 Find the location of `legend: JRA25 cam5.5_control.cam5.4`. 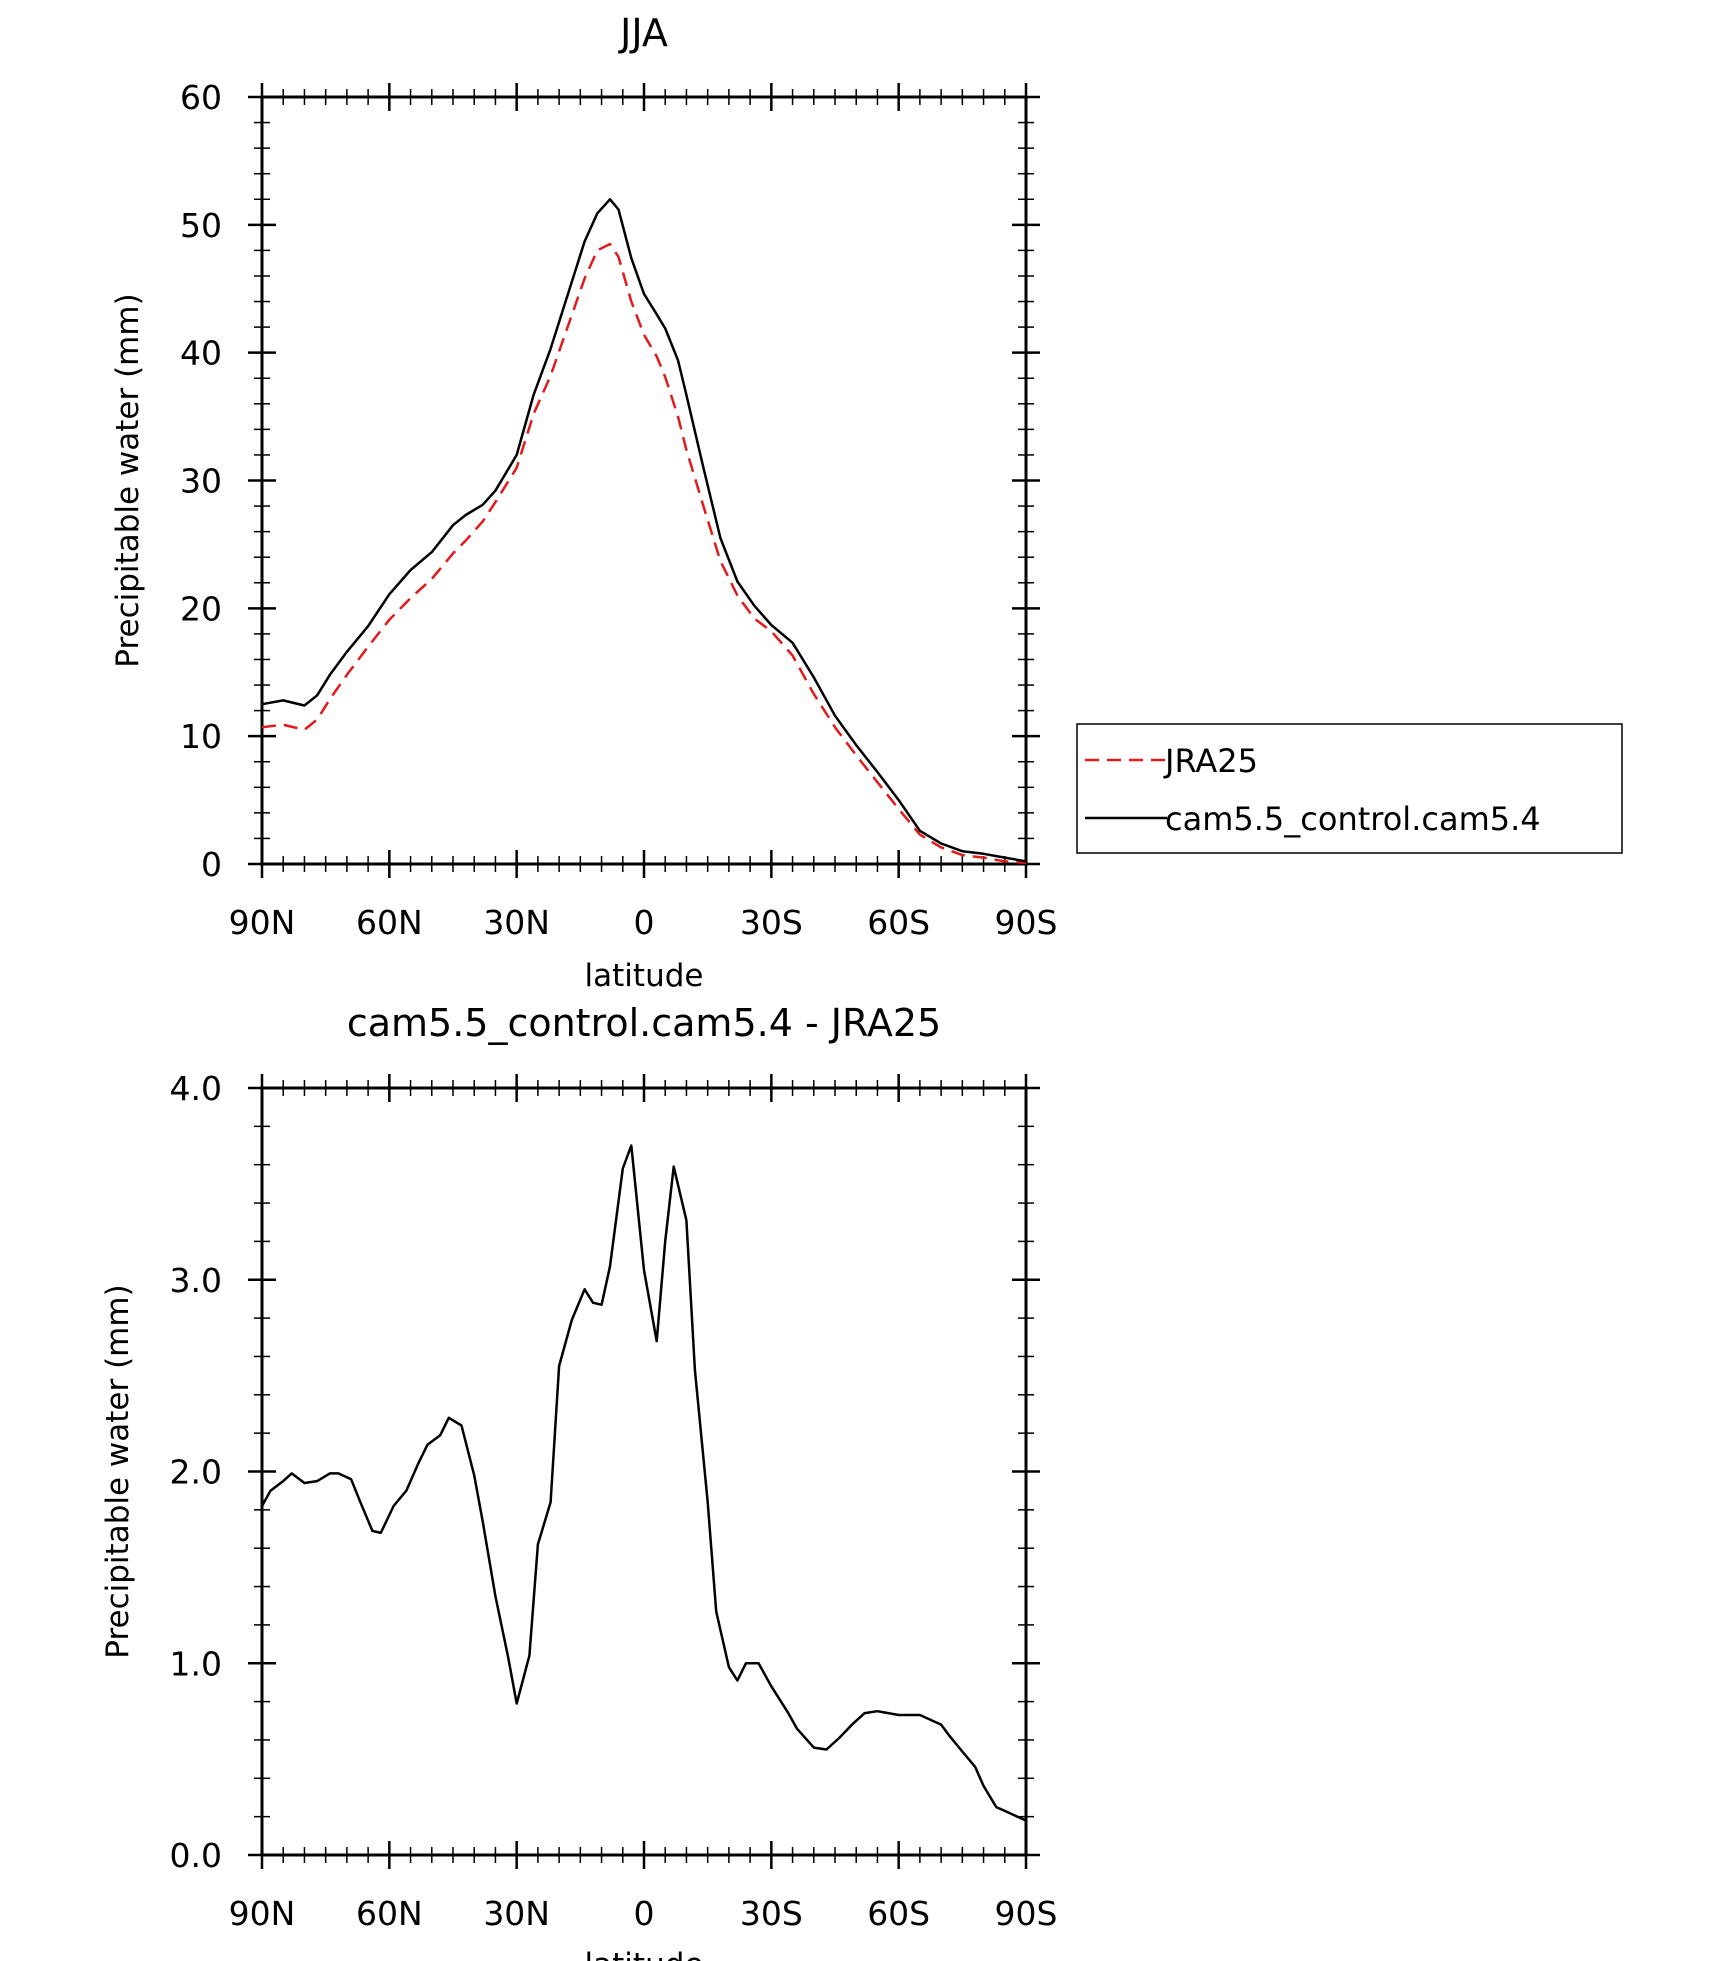

legend: JRA25 cam5.5_control.cam5.4 is located at coordinates (1349, 788).